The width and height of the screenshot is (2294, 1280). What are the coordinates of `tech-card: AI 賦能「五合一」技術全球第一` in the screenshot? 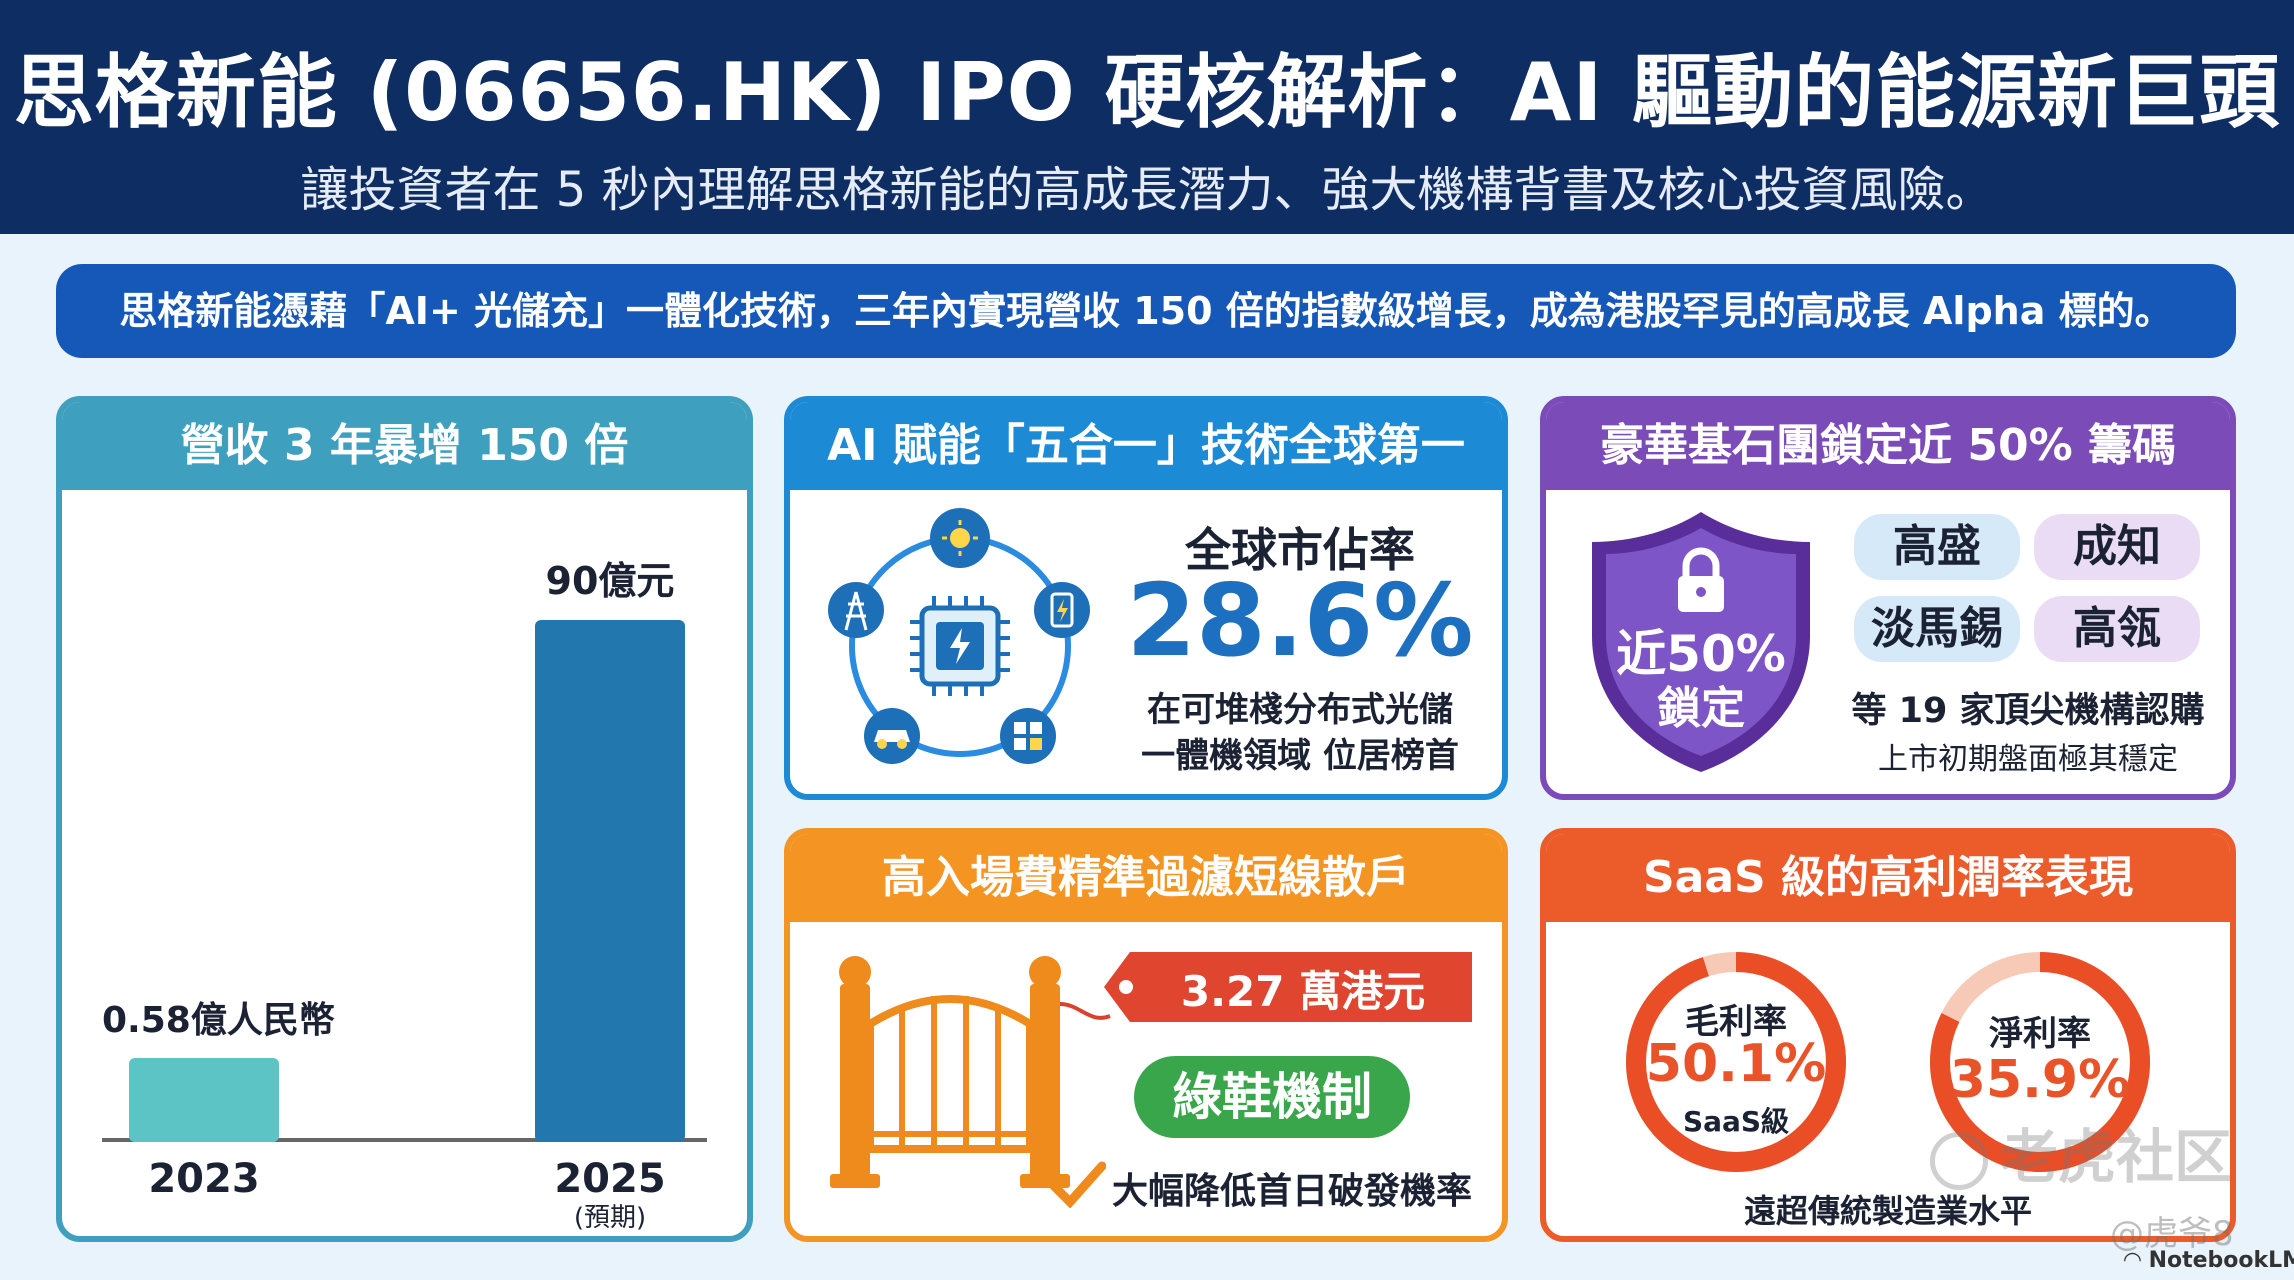 It's located at (1146, 598).